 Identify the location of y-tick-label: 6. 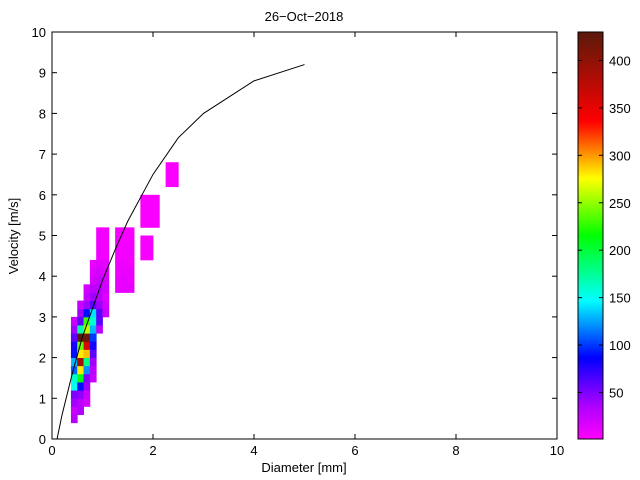
(42, 195).